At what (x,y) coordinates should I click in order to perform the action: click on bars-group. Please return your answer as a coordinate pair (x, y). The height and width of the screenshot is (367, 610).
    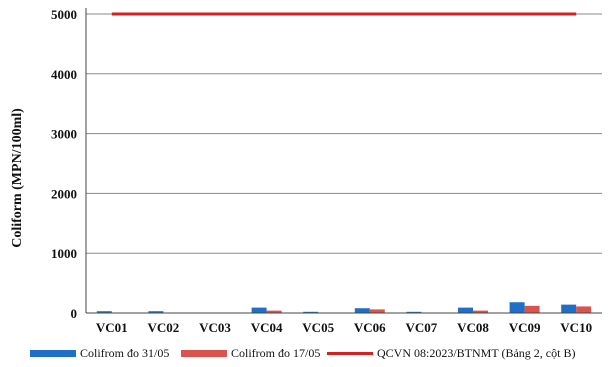
    Looking at the image, I should click on (344, 307).